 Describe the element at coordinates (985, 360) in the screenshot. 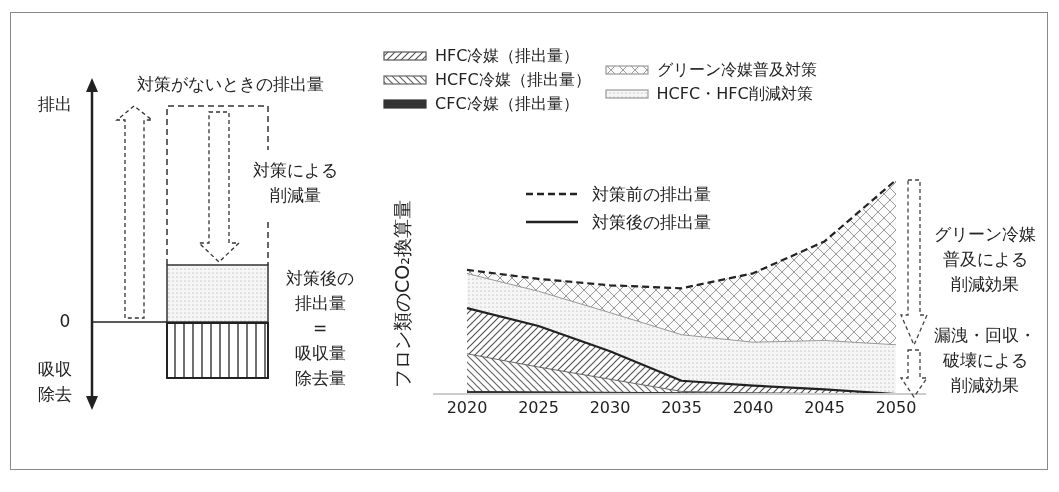

I see `text: 漏洩・回収・破壊による削減効果` at that location.